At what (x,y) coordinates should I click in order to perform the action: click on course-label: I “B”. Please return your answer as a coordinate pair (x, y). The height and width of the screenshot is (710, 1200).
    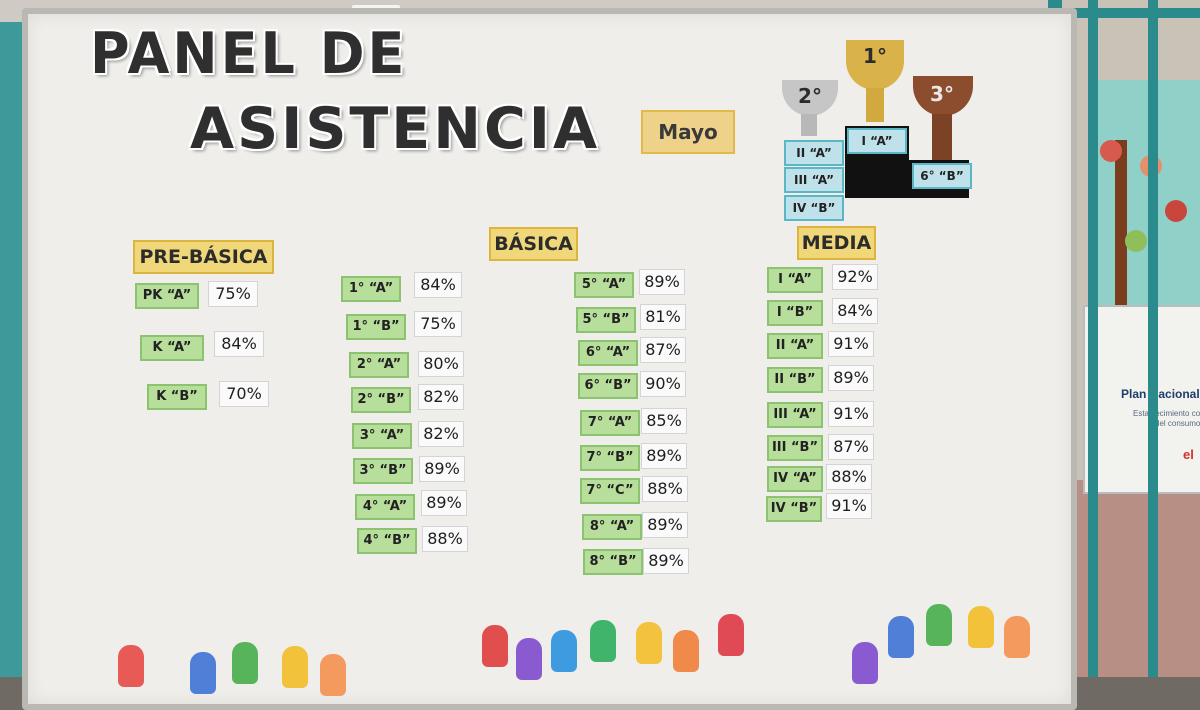
    Looking at the image, I should click on (795, 313).